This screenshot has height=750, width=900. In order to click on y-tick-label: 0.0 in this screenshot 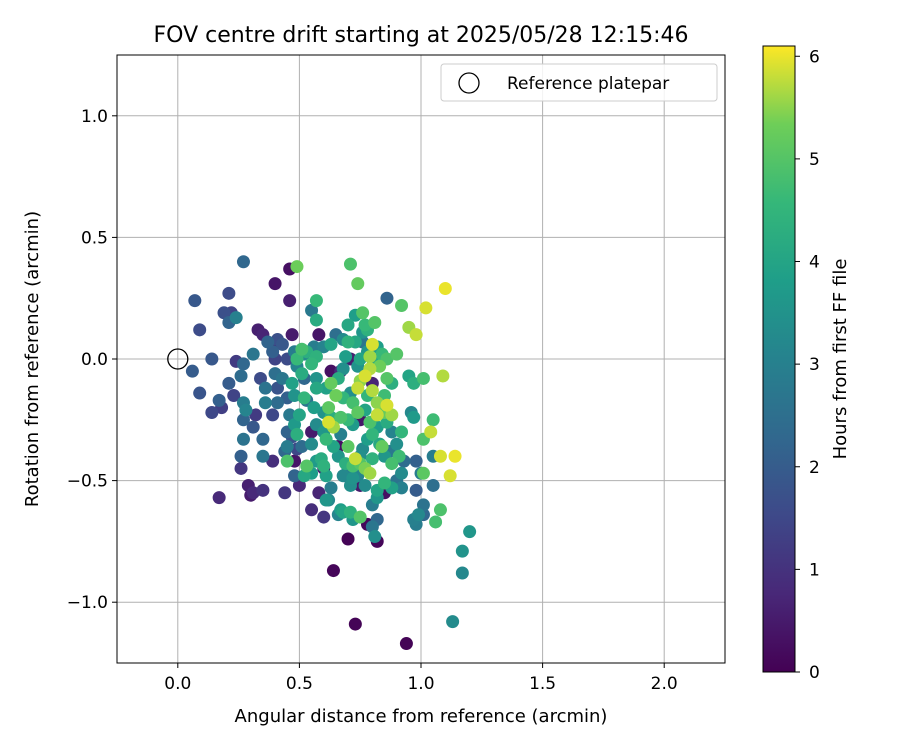, I will do `click(94, 360)`.